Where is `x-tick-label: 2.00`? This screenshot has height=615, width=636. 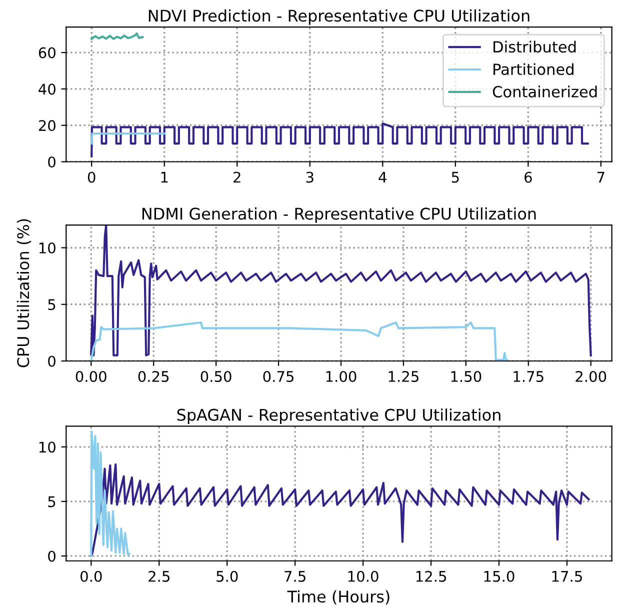
x-tick-label: 2.00 is located at coordinates (591, 376).